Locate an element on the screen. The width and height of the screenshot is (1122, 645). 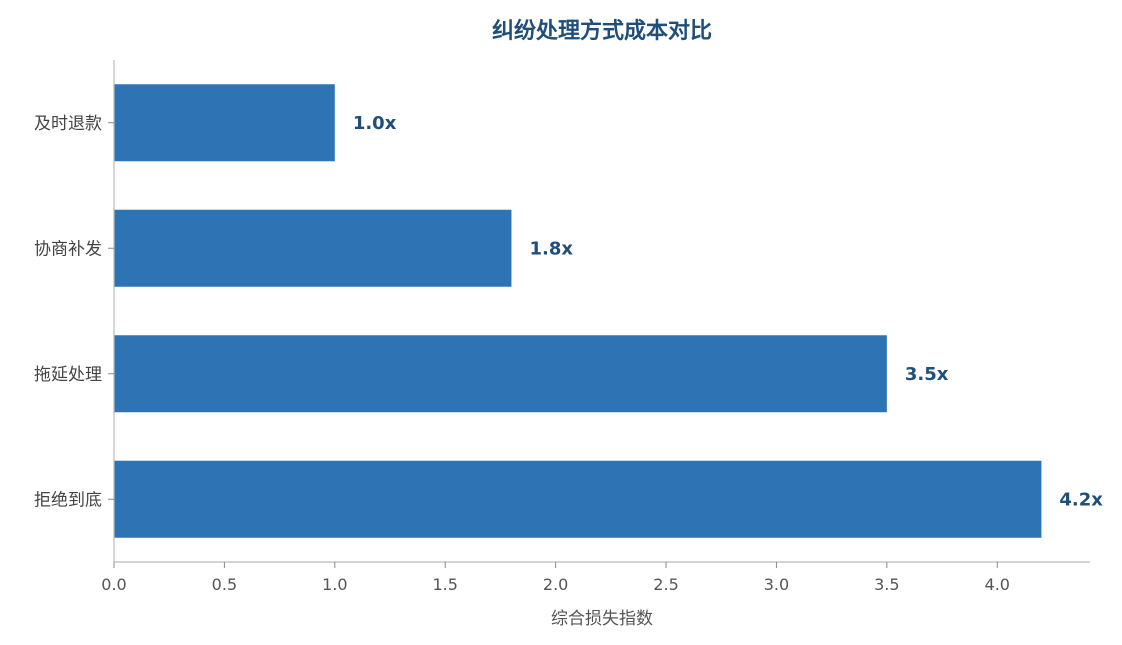
x-tick-label-8: 4.0 is located at coordinates (997, 584).